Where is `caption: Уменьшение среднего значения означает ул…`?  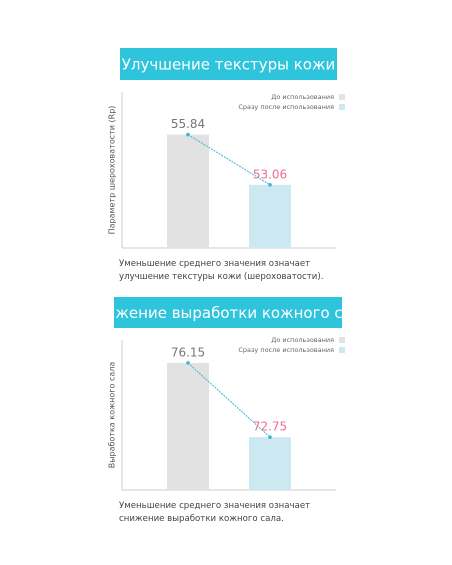
caption: Уменьшение среднего значения означает ул… is located at coordinates (221, 270).